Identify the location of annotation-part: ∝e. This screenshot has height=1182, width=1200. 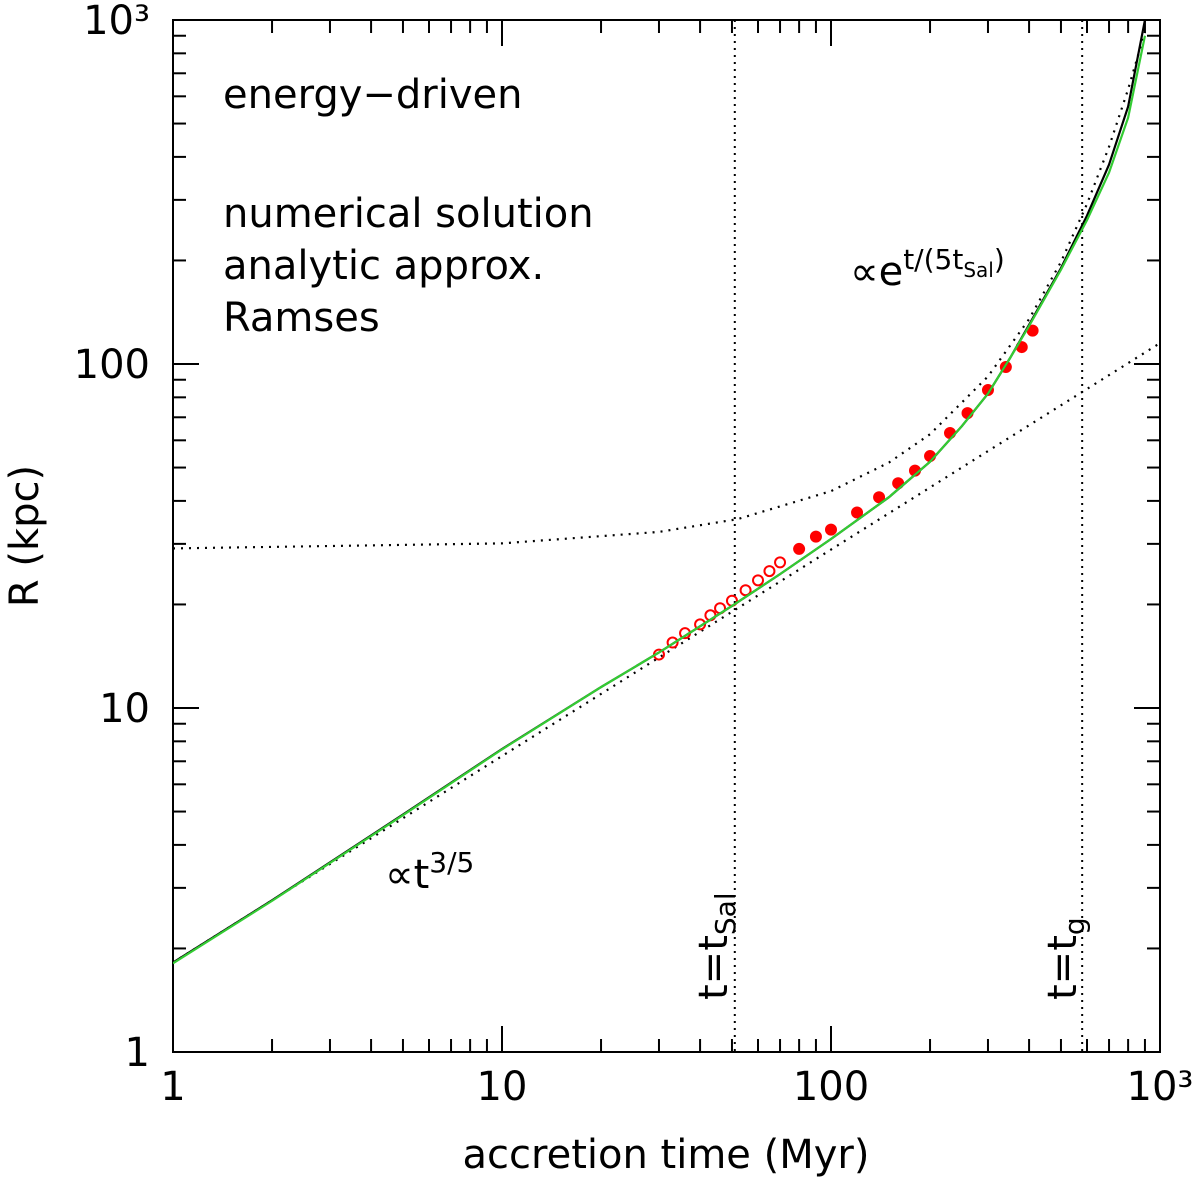
(876, 272).